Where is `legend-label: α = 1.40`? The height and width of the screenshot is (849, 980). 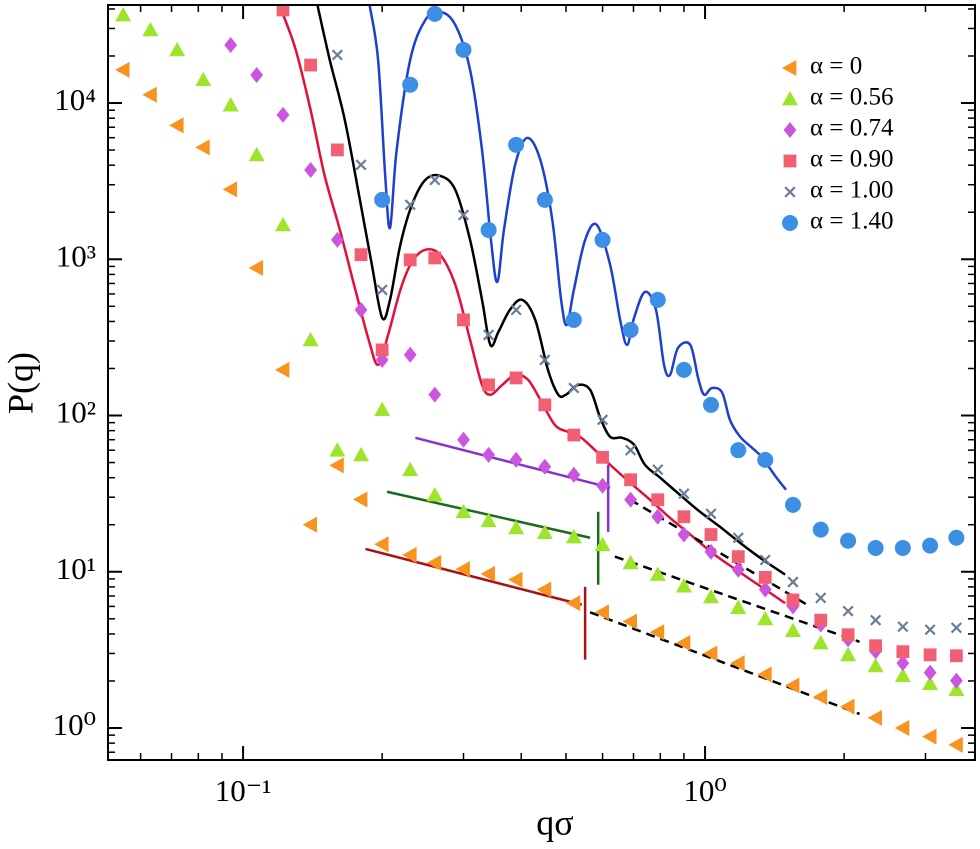 legend-label: α = 1.40 is located at coordinates (851, 221).